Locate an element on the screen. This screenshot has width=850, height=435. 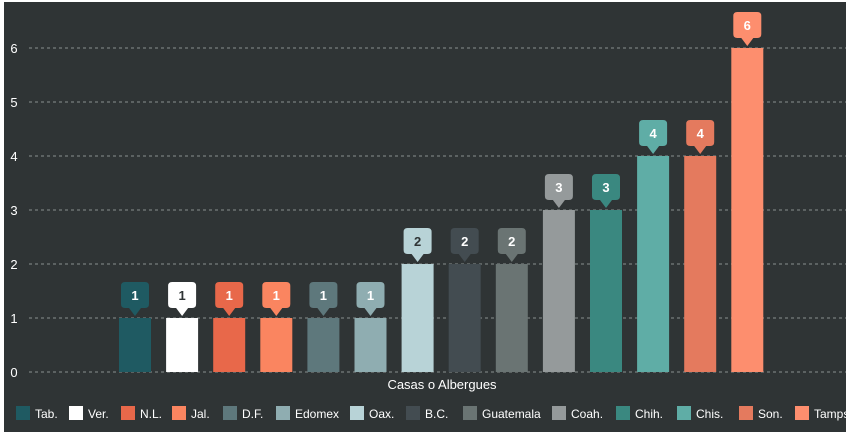
legend-label: Chih. is located at coordinates (649, 414).